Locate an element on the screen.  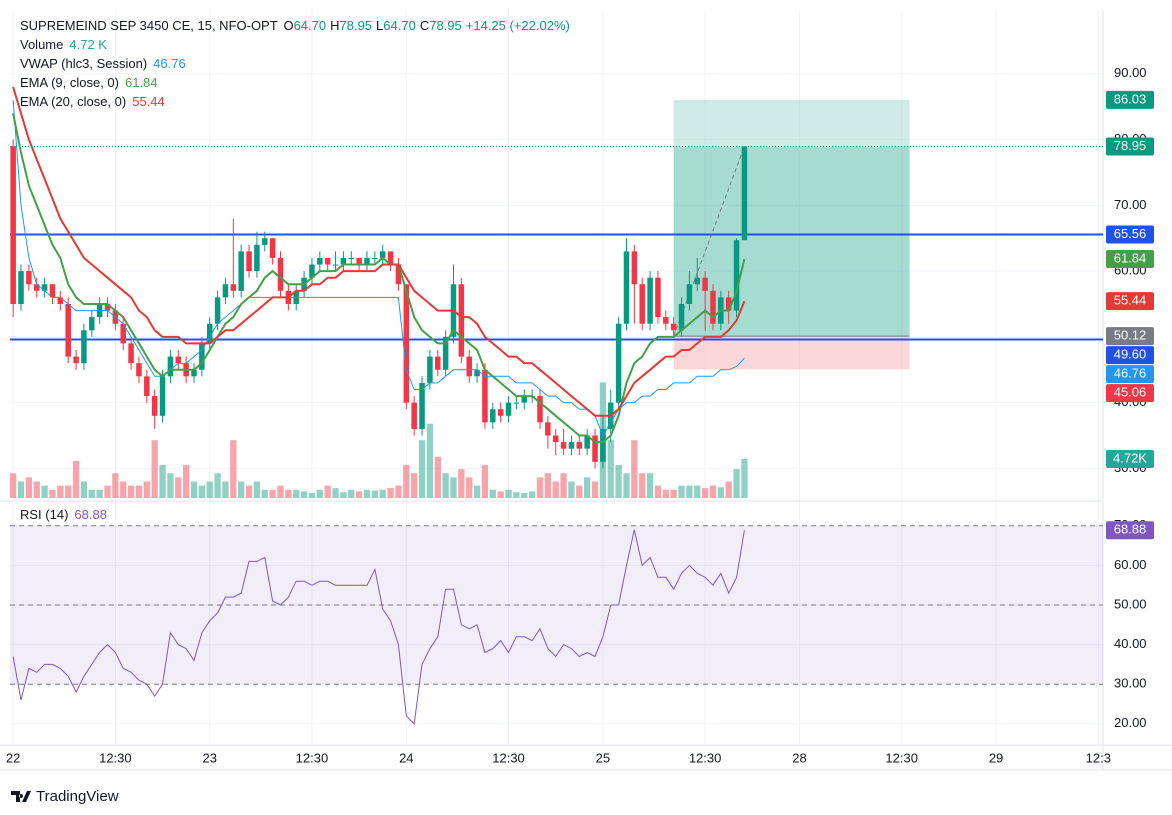
price-badge-text: 78.95 is located at coordinates (1130, 145).